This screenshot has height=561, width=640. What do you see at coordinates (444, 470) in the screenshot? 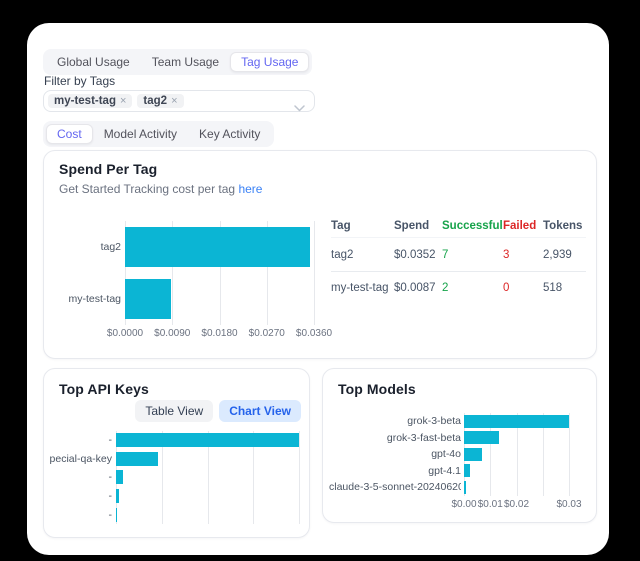
I see `category-label: gpt-4.1` at bounding box center [444, 470].